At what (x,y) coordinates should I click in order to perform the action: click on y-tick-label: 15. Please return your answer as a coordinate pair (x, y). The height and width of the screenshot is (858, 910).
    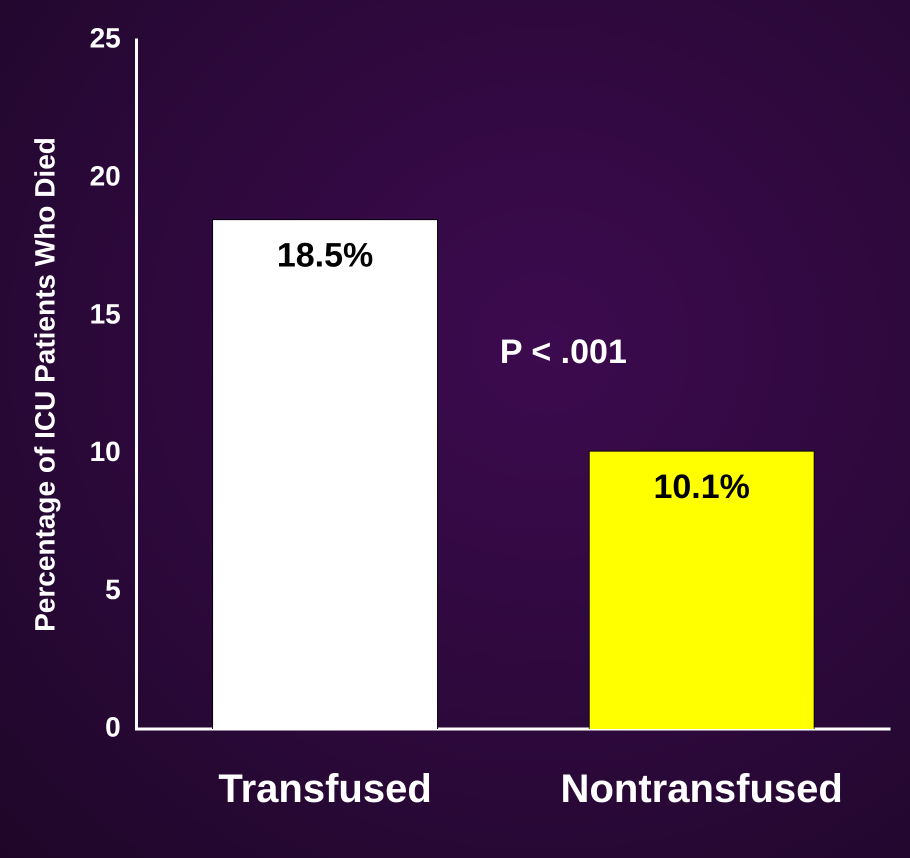
    Looking at the image, I should click on (105, 314).